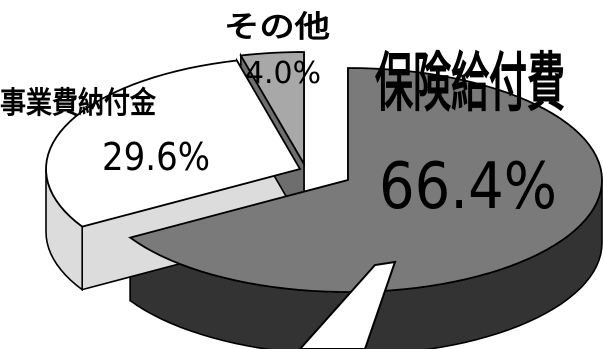 This screenshot has width=603, height=349. I want to click on slice-value-hoken: 66.4%, so click(468, 187).